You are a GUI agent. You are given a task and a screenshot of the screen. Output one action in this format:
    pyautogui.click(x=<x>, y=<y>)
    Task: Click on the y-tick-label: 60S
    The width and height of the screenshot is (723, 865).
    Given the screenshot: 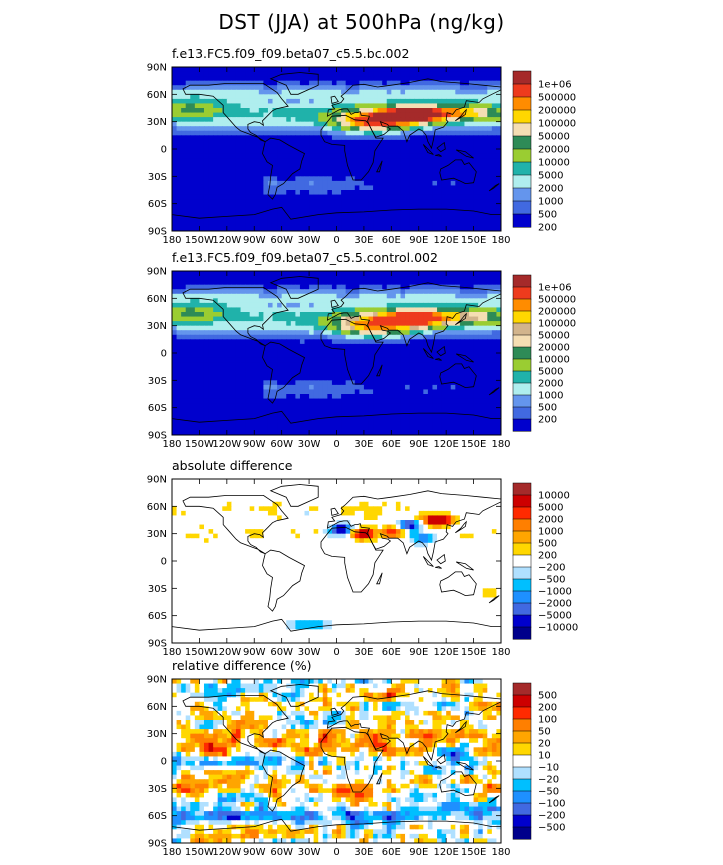 What is the action you would take?
    pyautogui.click(x=157, y=816)
    